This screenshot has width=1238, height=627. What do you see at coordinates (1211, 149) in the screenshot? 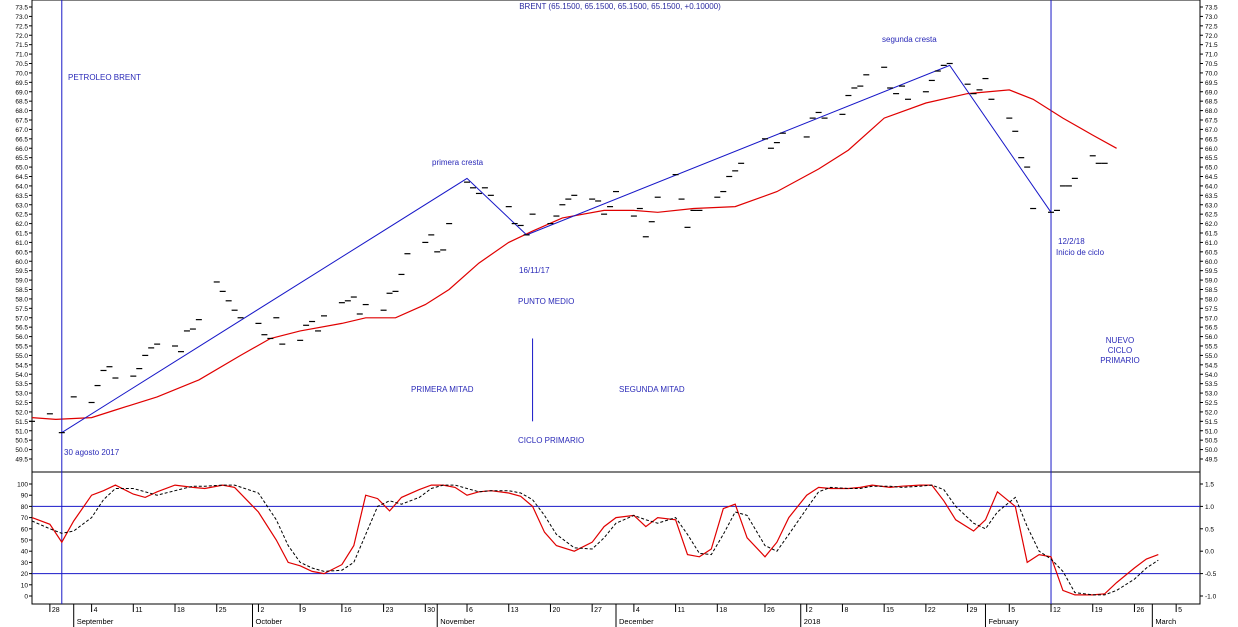
I see `price-right-tick-label: 66.0` at bounding box center [1211, 149].